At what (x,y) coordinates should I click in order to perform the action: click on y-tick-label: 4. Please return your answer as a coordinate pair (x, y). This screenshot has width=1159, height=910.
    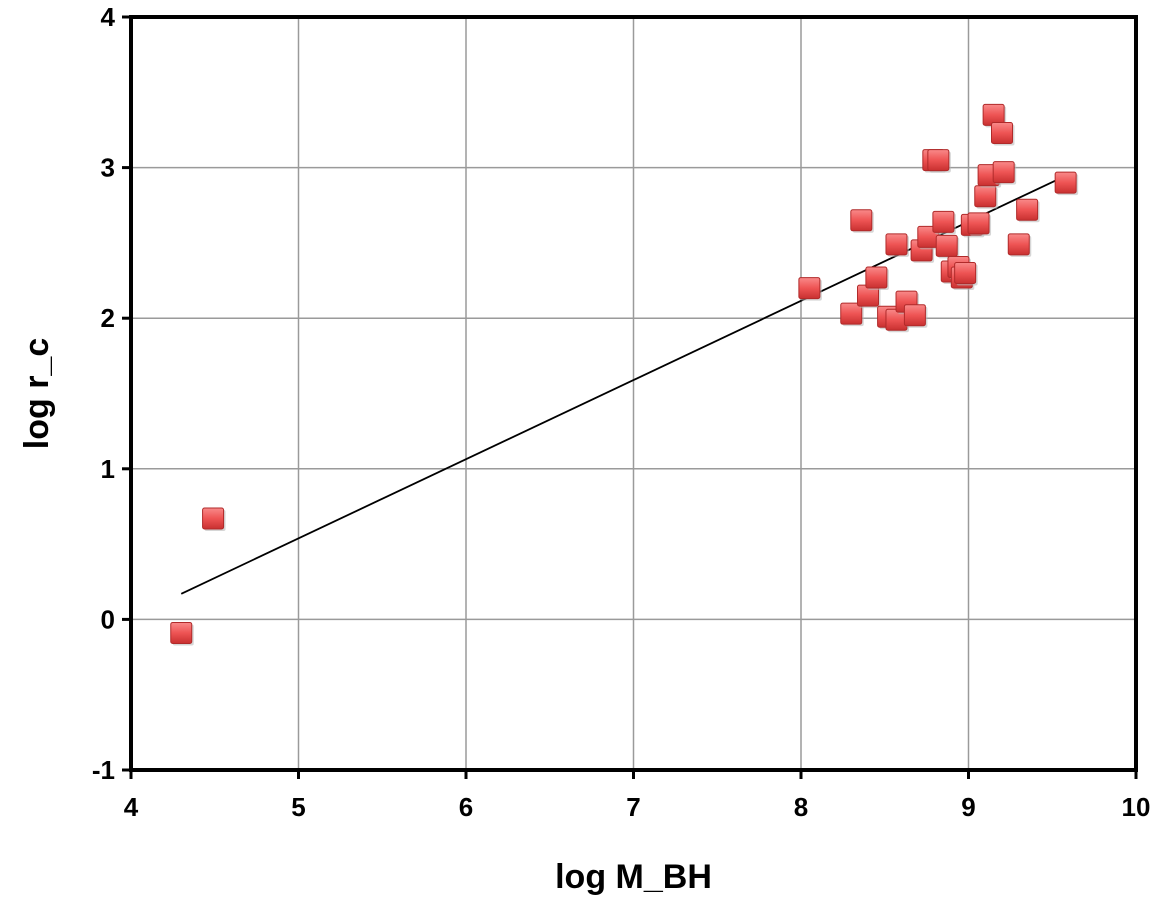
    Looking at the image, I should click on (108, 17).